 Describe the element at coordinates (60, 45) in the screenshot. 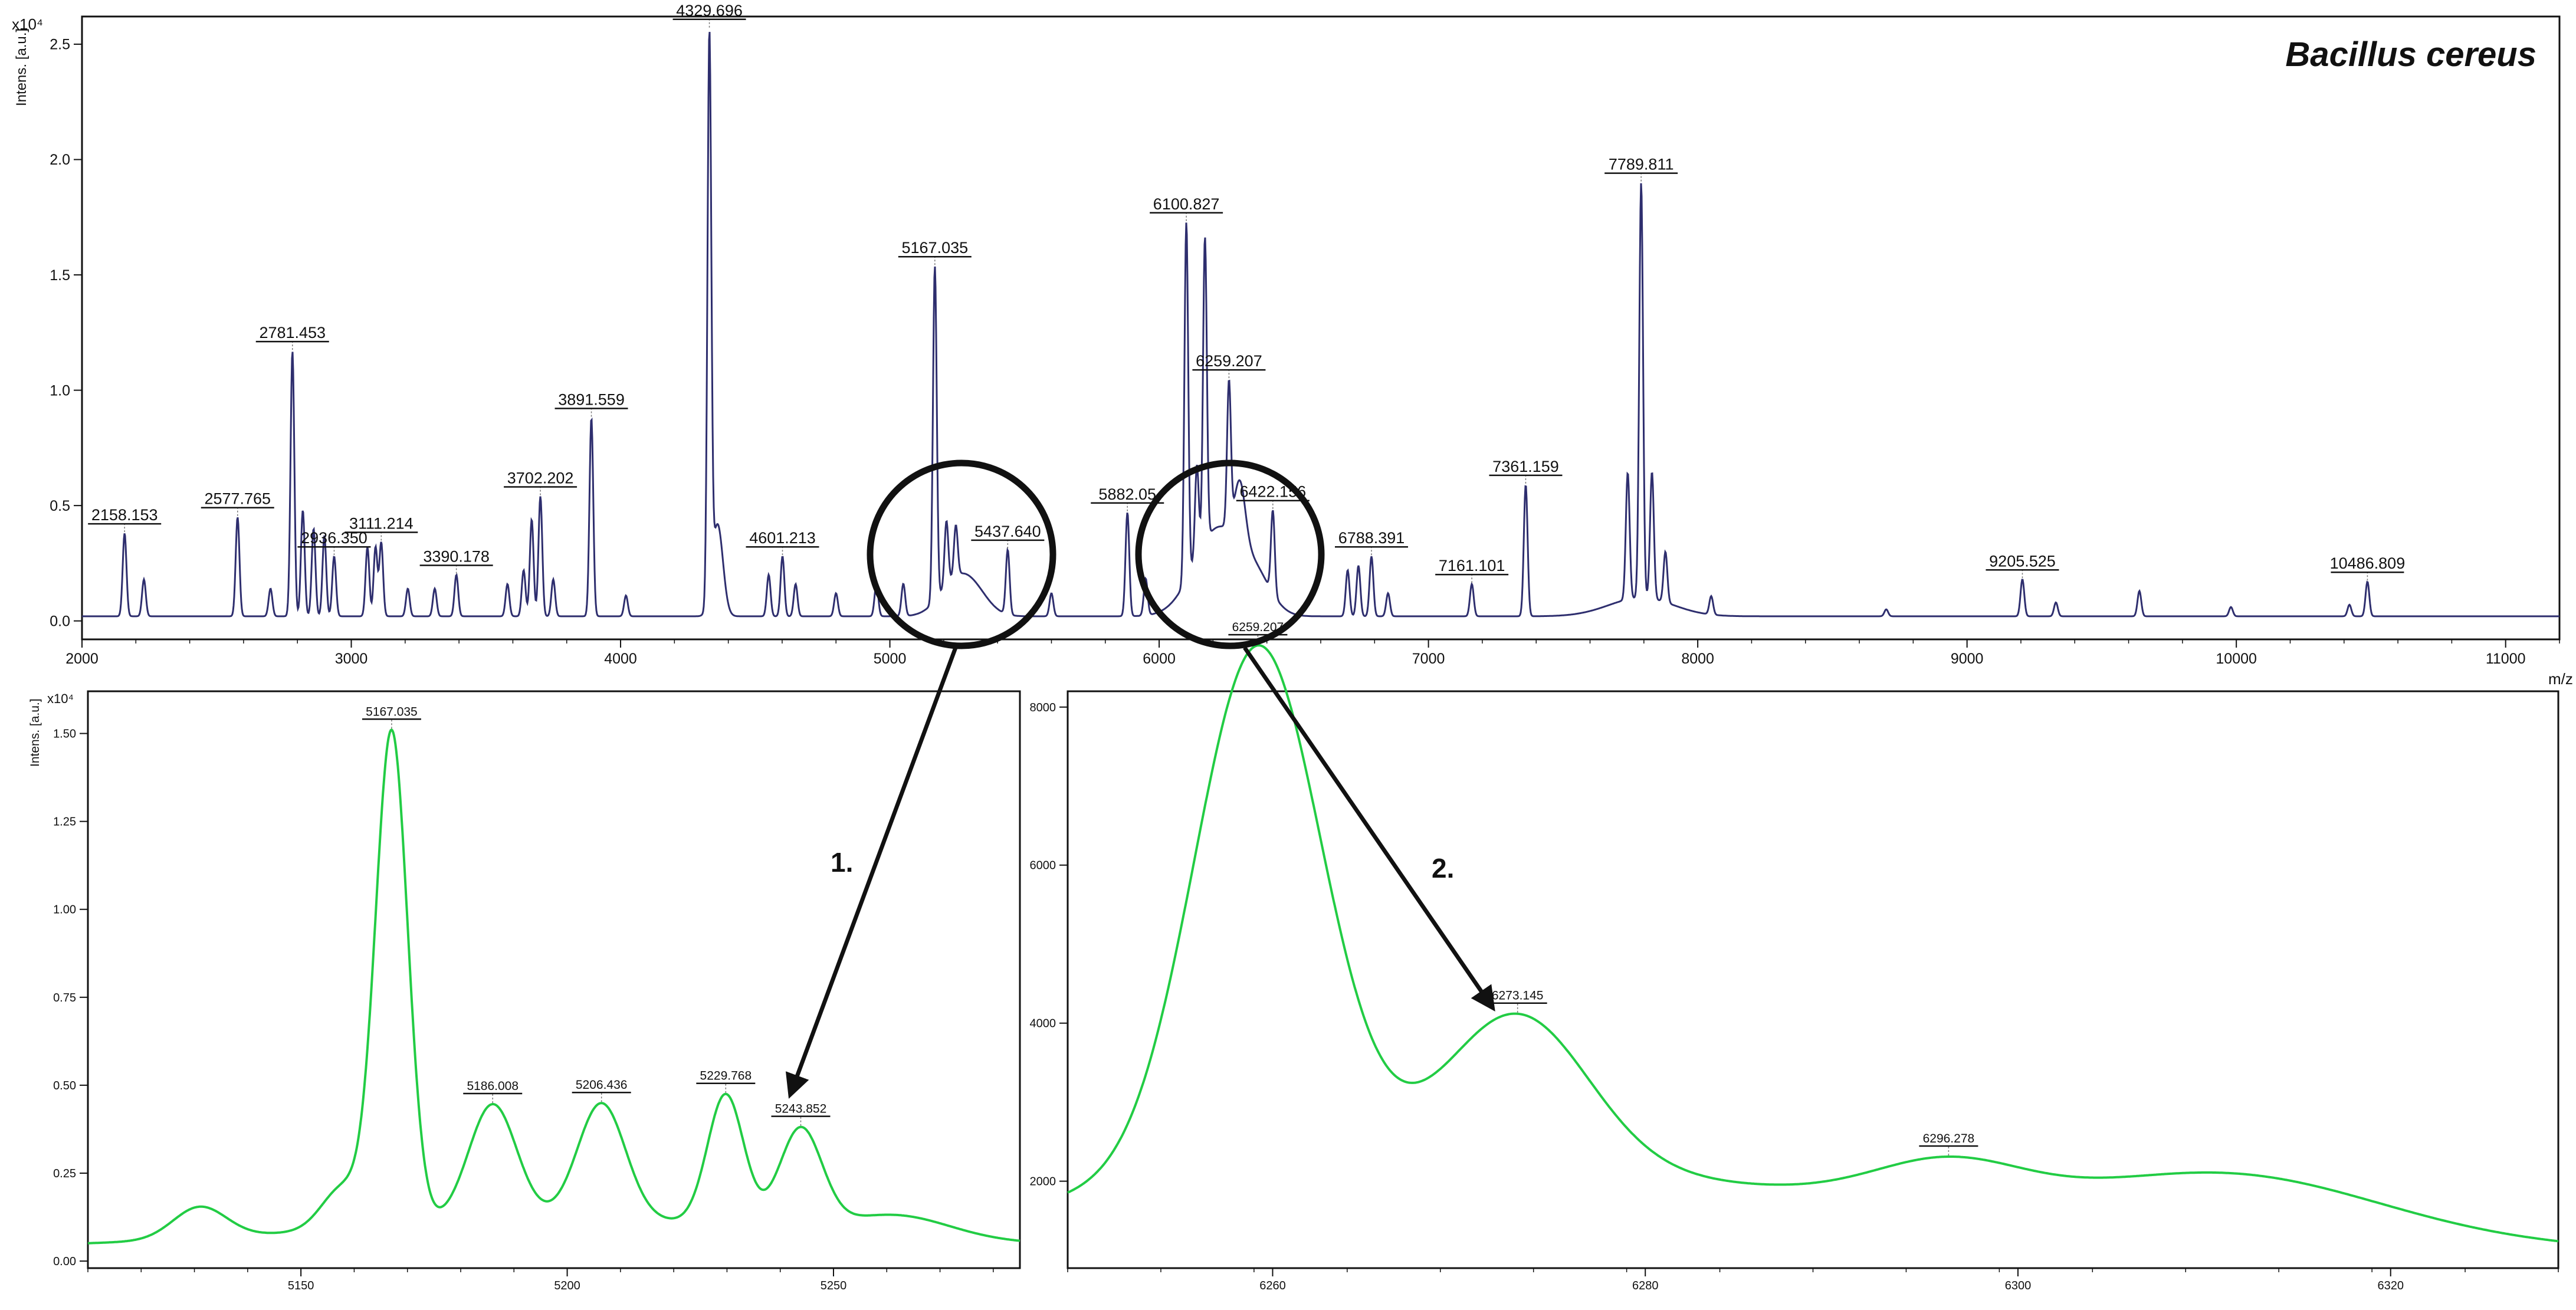

I see `y-tick-label: 2.5` at that location.